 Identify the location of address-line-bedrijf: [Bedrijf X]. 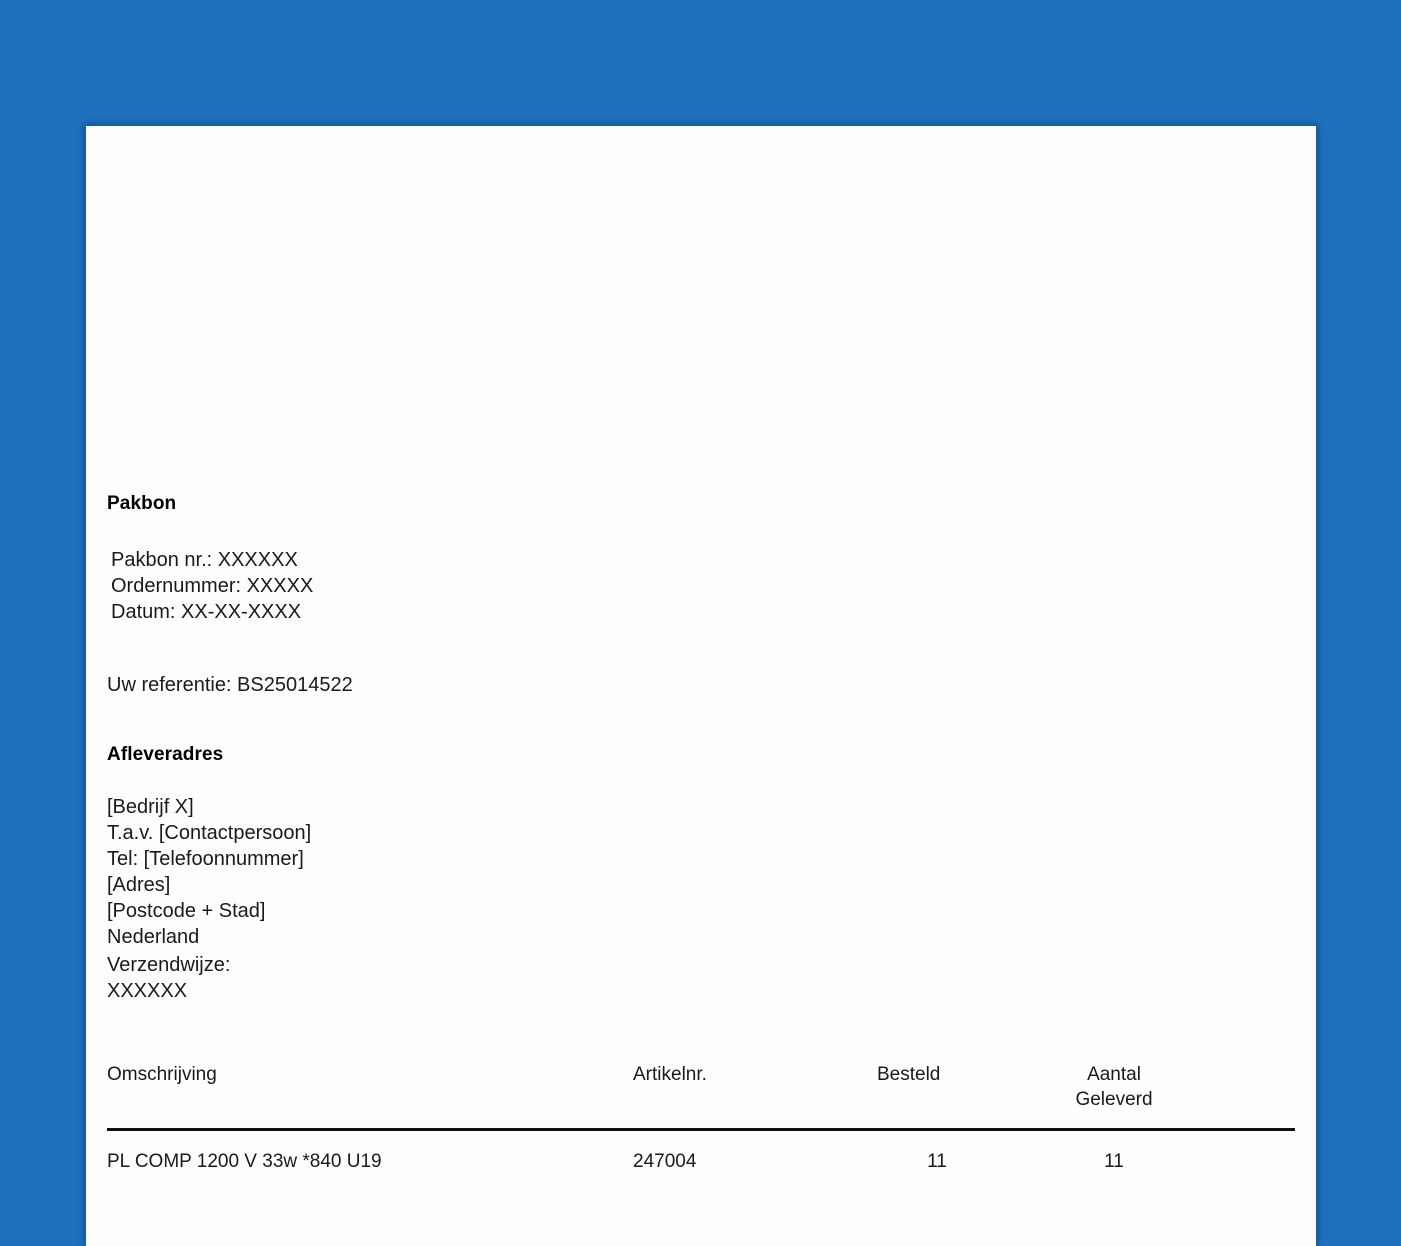
(150, 807).